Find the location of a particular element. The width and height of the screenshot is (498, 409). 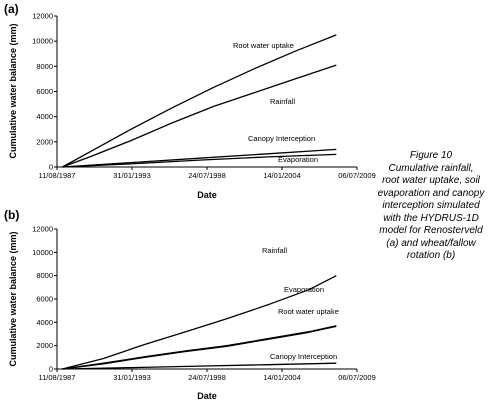

caption-line-4: interception simulated is located at coordinates (431, 205).